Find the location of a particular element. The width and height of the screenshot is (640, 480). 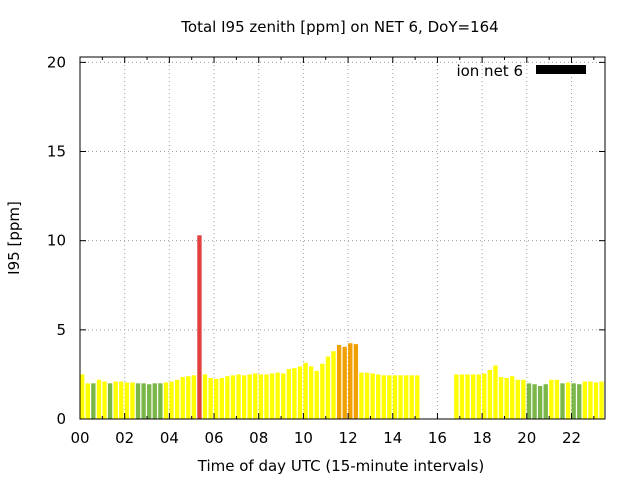

x-tick-label: 12 is located at coordinates (348, 438).